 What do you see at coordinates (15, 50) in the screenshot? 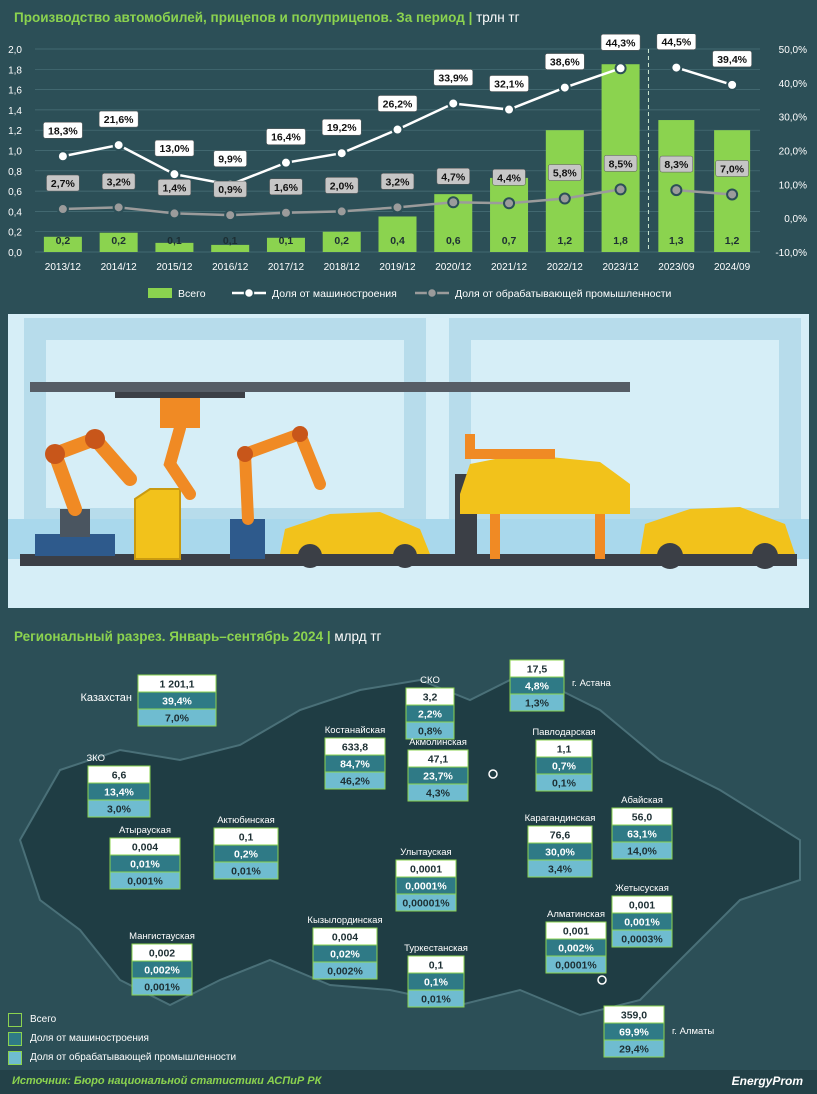
I see `y-left-tick: 2,0` at bounding box center [15, 50].